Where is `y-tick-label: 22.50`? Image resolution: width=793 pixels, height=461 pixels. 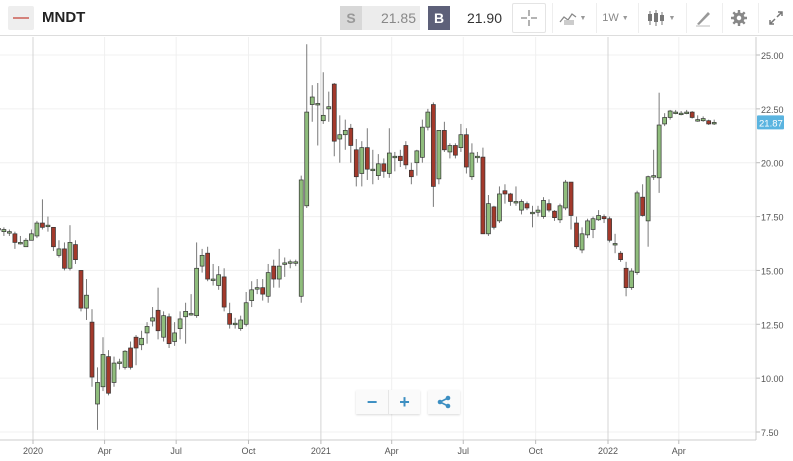 y-tick-label: 22.50 is located at coordinates (772, 110).